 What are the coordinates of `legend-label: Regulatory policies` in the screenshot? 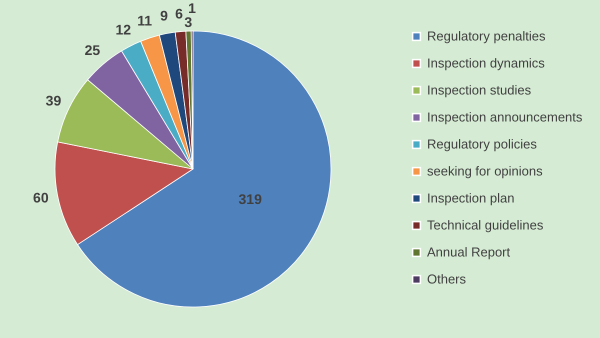 It's located at (482, 144).